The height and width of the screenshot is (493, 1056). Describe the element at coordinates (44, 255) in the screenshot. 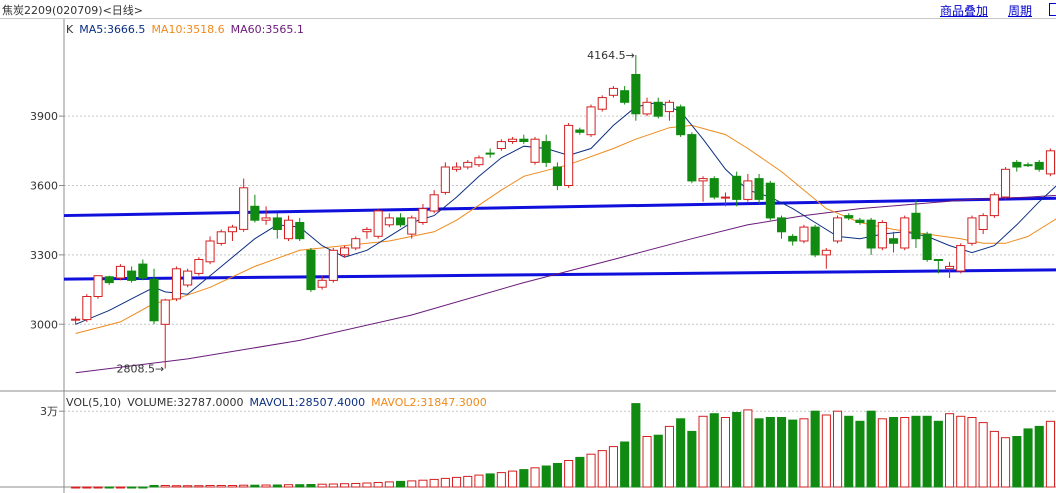

I see `price-tick-label: 3300` at that location.